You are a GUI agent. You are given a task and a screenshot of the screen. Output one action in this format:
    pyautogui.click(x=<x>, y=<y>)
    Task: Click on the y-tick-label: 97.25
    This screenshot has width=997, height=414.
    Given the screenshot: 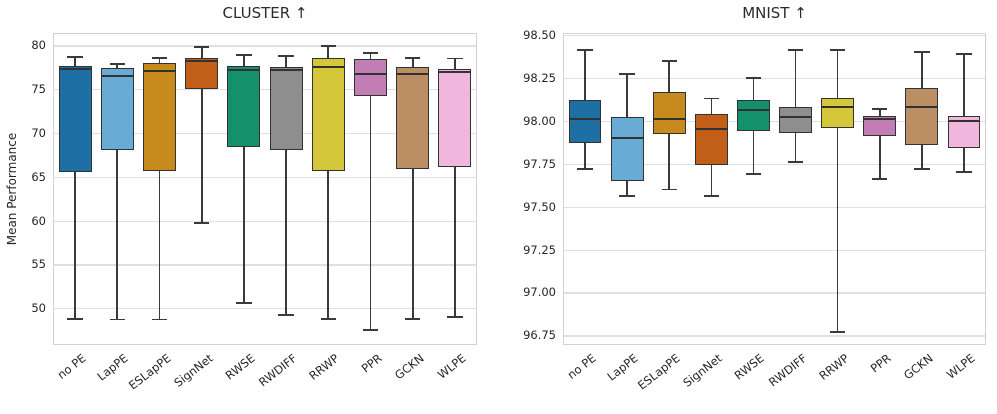 What is the action you would take?
    pyautogui.click(x=539, y=249)
    